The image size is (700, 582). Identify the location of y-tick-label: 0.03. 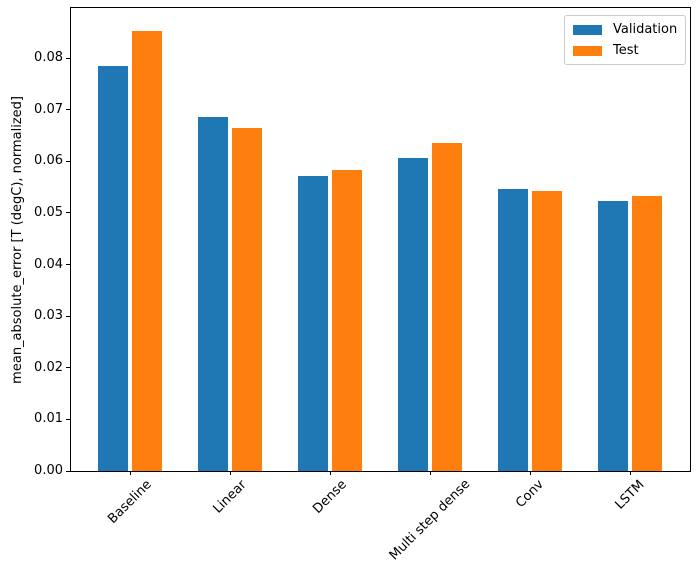
(48, 316).